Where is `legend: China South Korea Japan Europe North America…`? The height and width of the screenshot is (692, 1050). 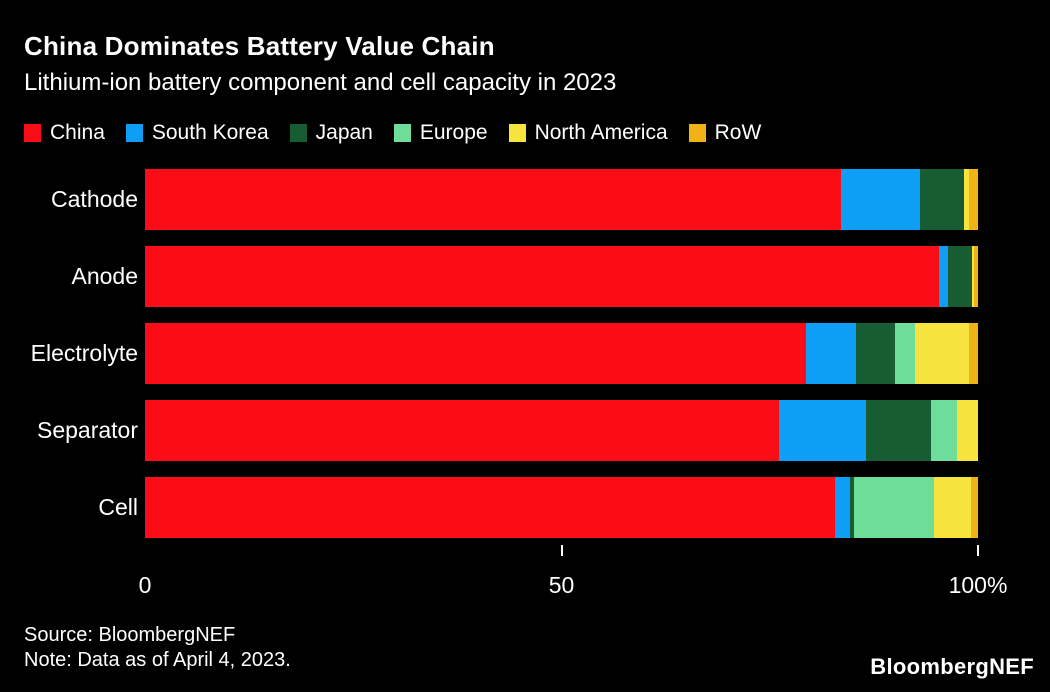 legend: China South Korea Japan Europe North America… is located at coordinates (392, 133).